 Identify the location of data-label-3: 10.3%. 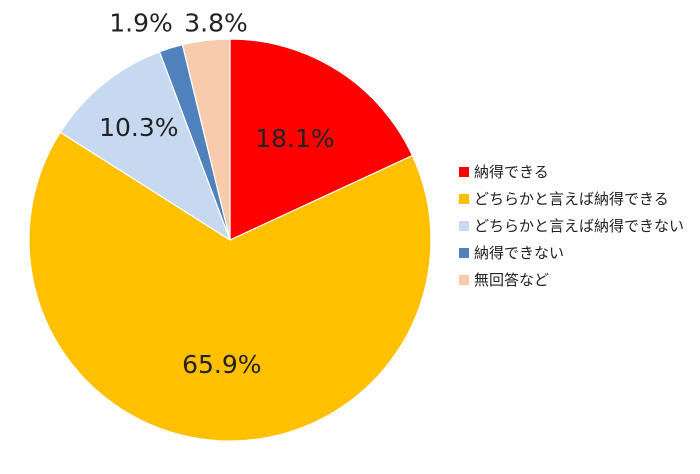
(138, 127).